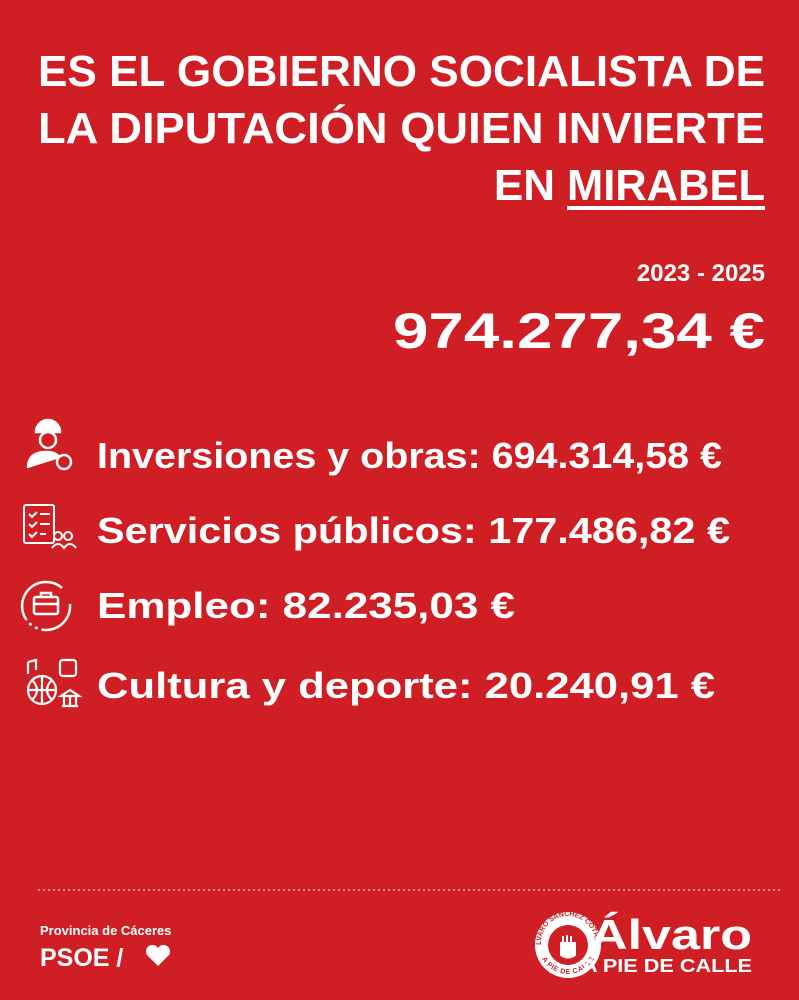 This screenshot has width=799, height=1000. Describe the element at coordinates (106, 930) in the screenshot. I see `region: Provincia de Cáceres` at that location.